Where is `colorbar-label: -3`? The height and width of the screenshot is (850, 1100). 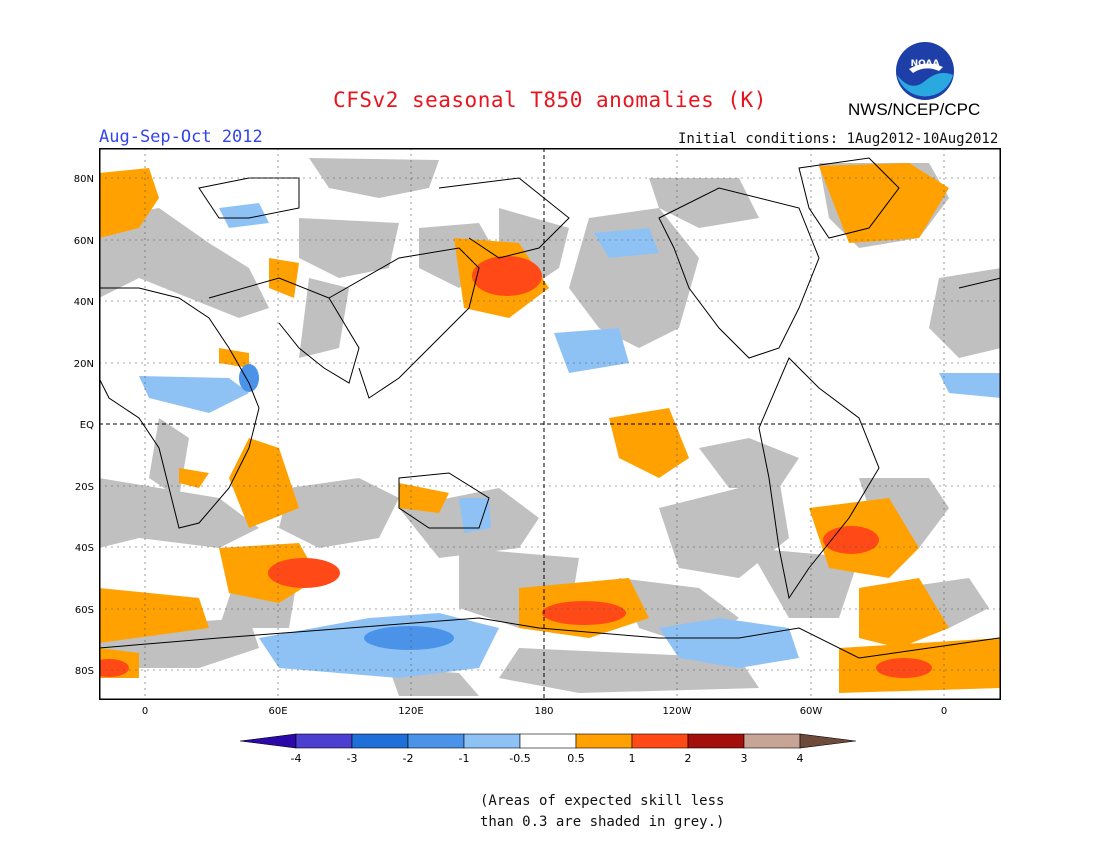
colorbar-label: -3 is located at coordinates (352, 758).